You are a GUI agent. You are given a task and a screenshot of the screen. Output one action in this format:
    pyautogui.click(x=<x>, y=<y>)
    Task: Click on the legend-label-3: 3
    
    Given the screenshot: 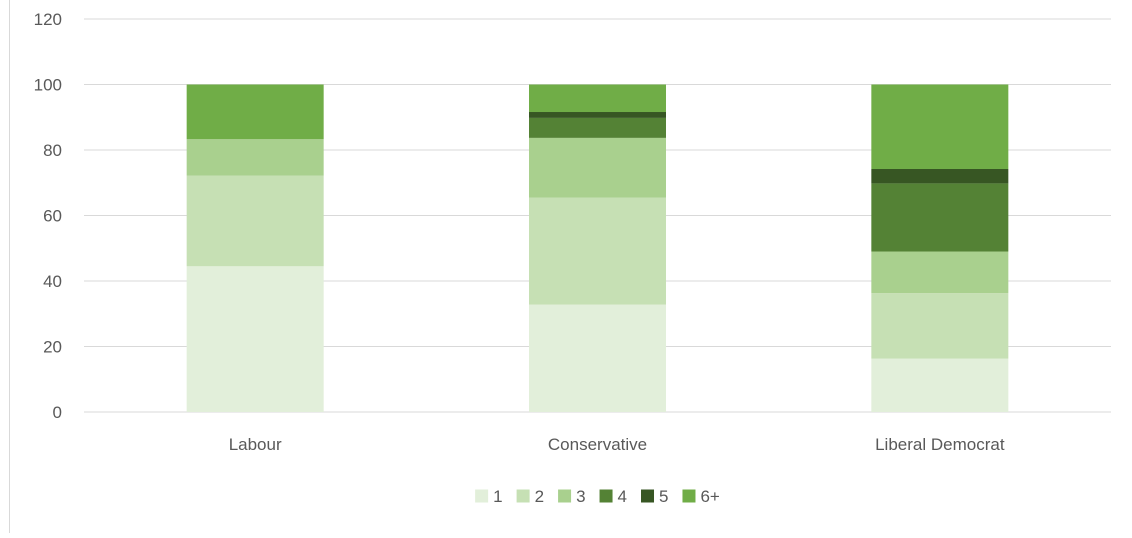 What is the action you would take?
    pyautogui.click(x=580, y=496)
    